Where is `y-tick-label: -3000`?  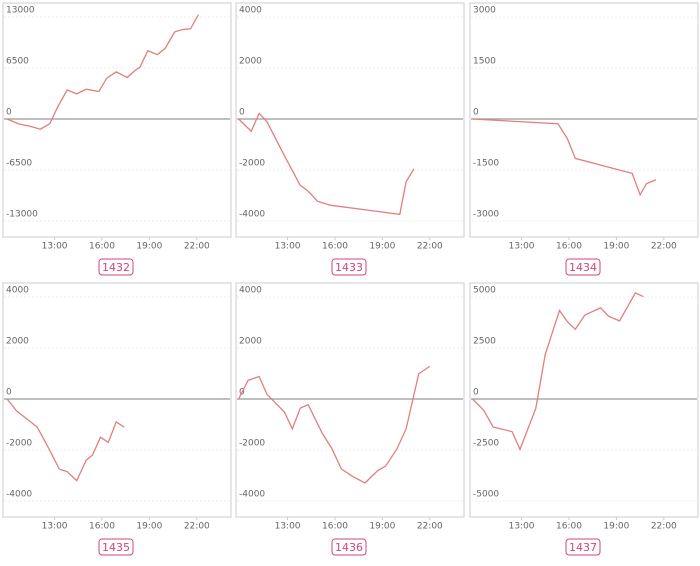 y-tick-label: -3000 is located at coordinates (486, 215).